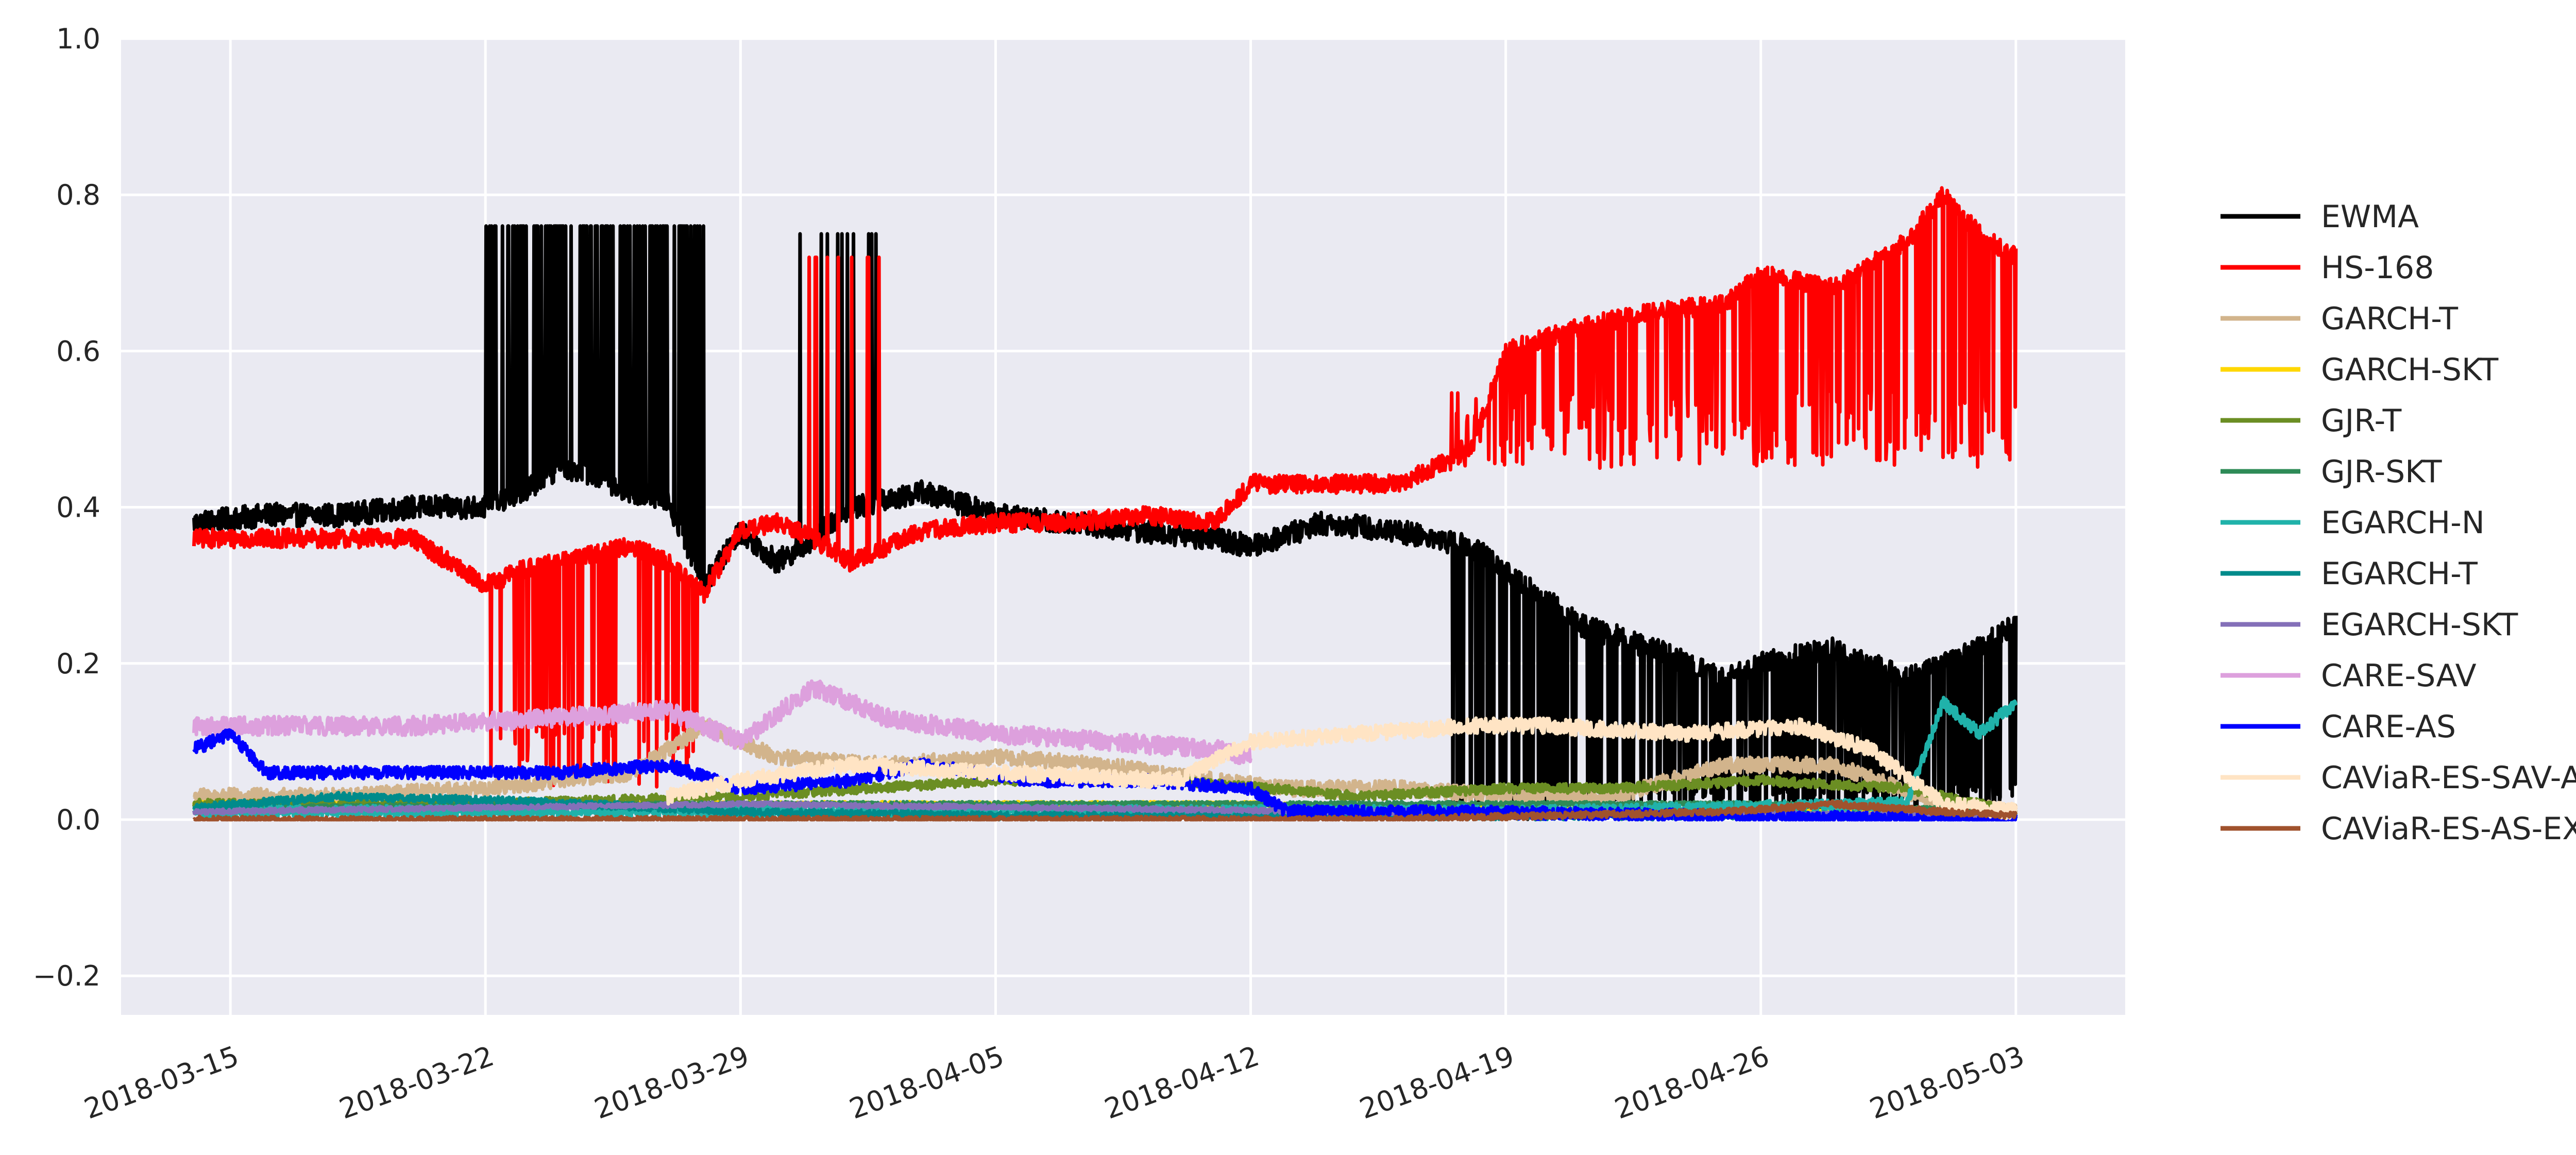 The height and width of the screenshot is (1155, 2576). I want to click on x-tick-label: 2018-03-22, so click(416, 1083).